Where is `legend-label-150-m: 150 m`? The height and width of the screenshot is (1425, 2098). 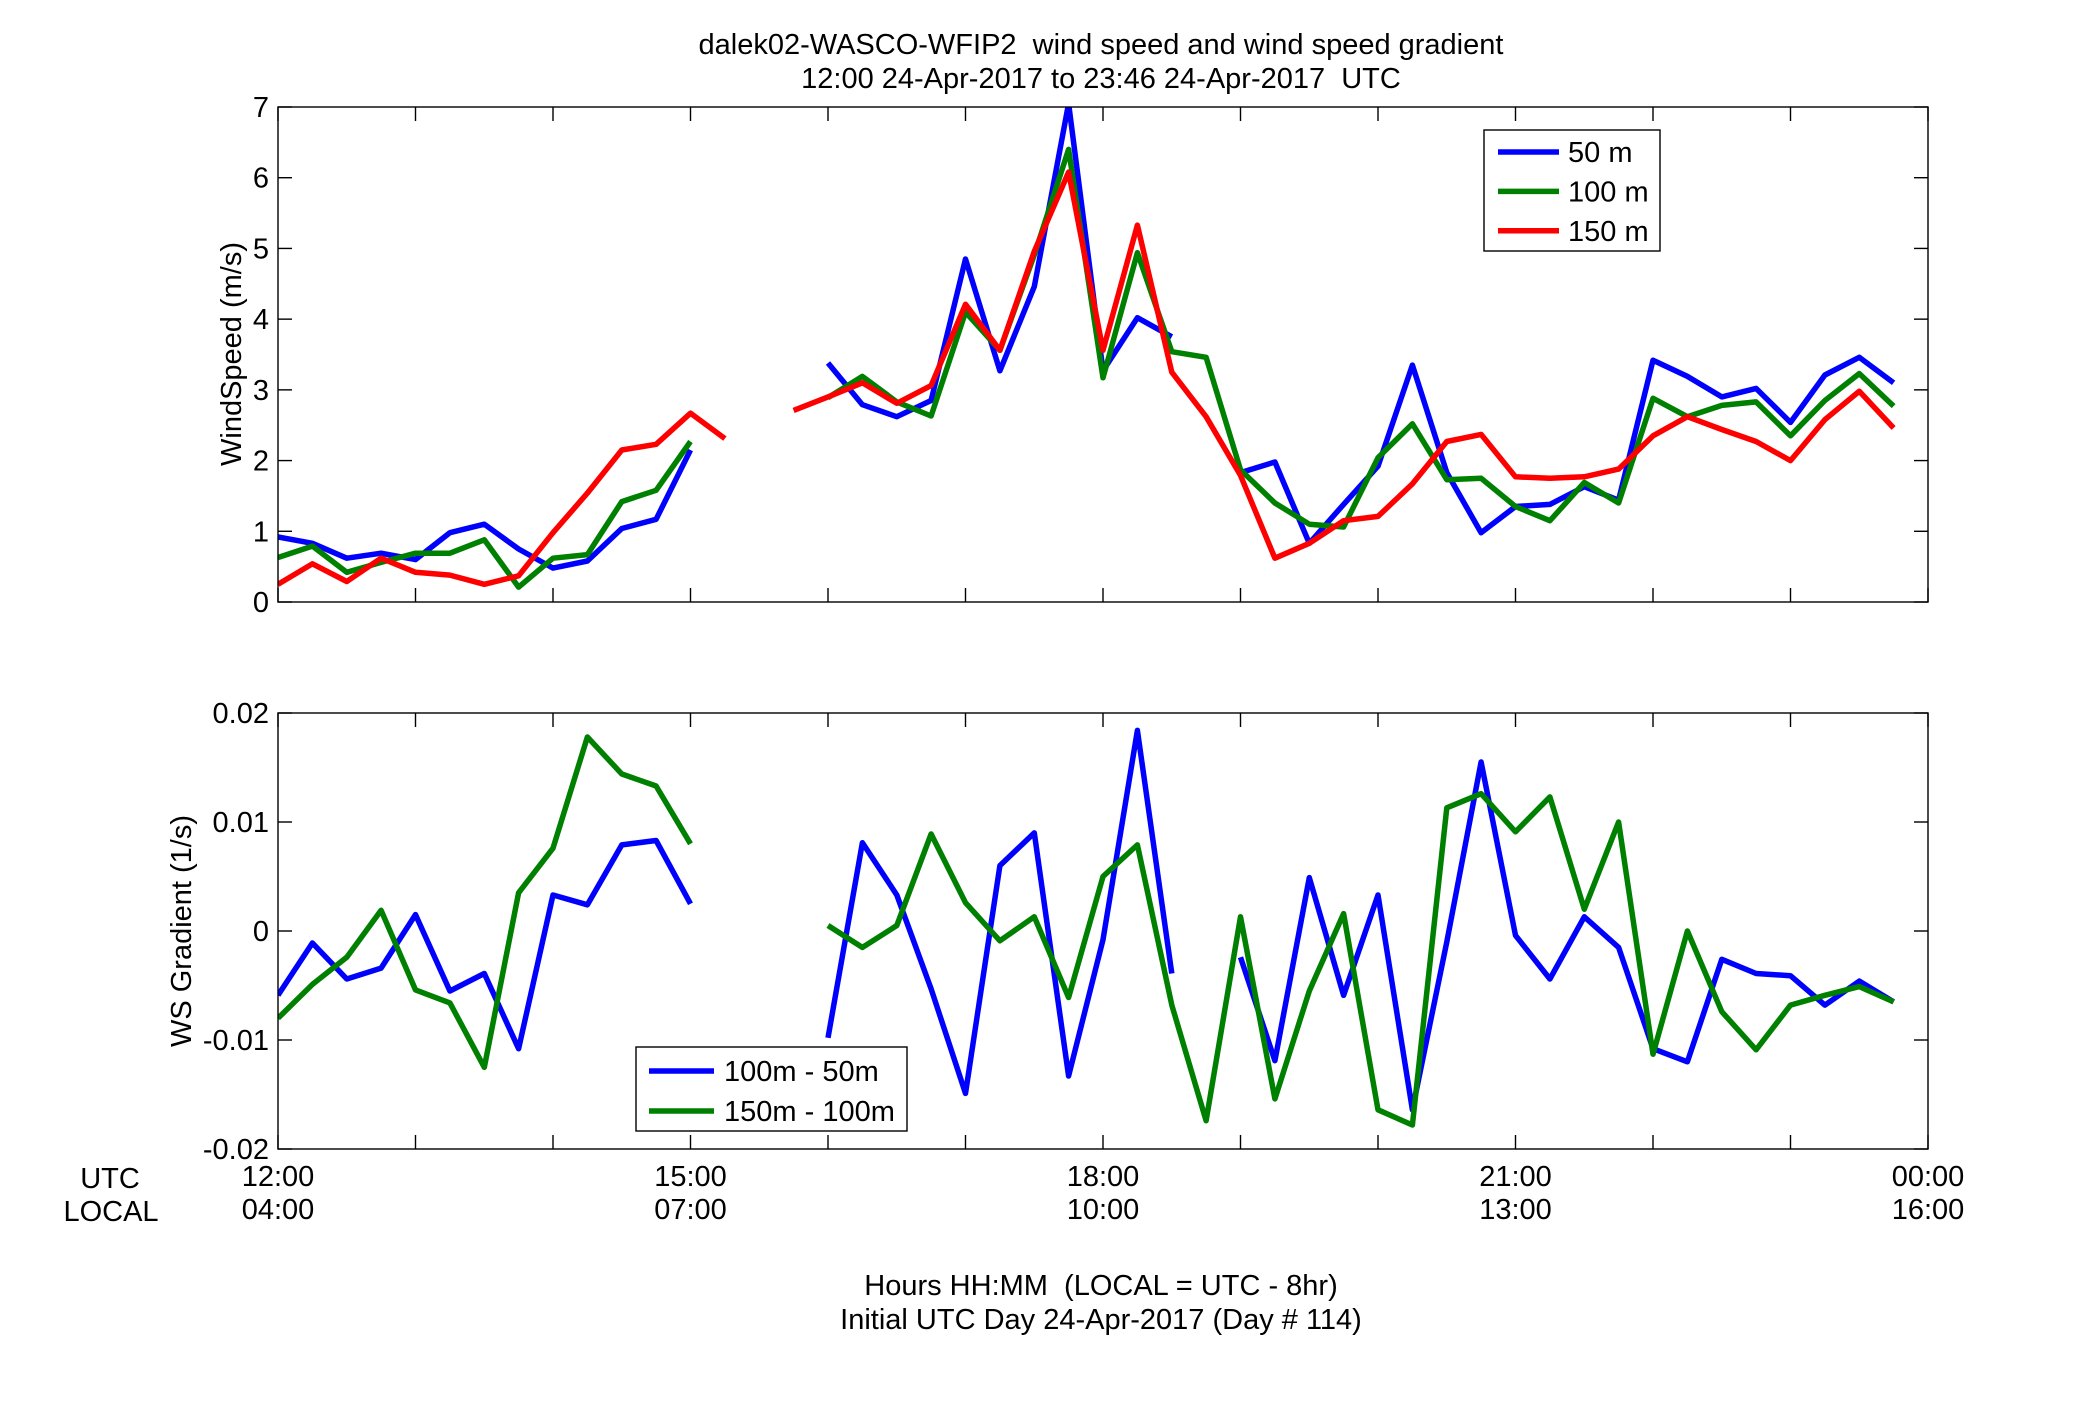
legend-label-150-m: 150 m is located at coordinates (1608, 232).